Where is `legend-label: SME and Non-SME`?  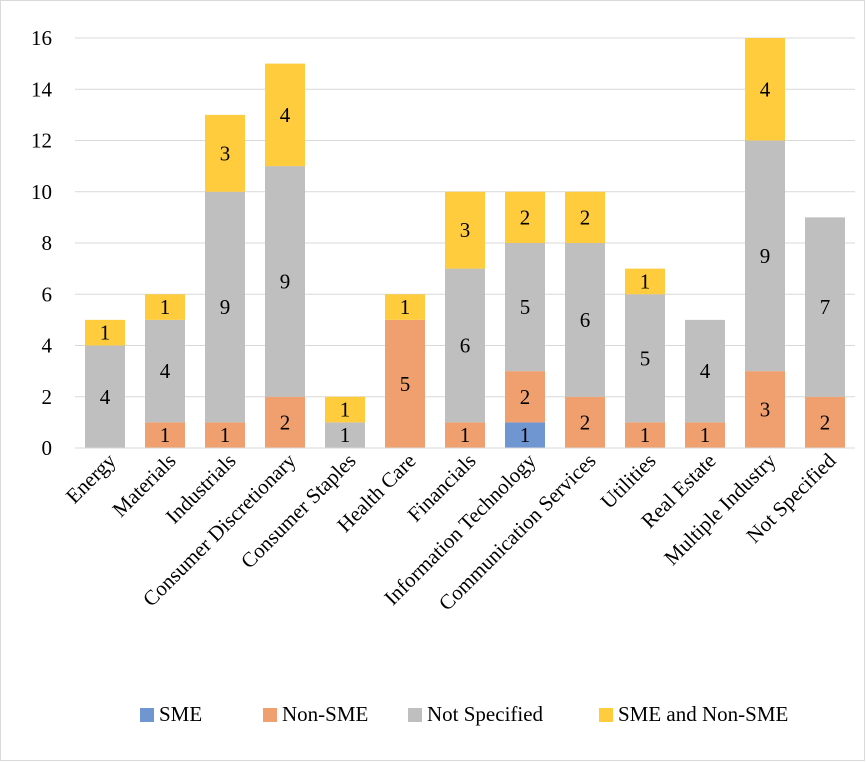 legend-label: SME and Non-SME is located at coordinates (703, 714).